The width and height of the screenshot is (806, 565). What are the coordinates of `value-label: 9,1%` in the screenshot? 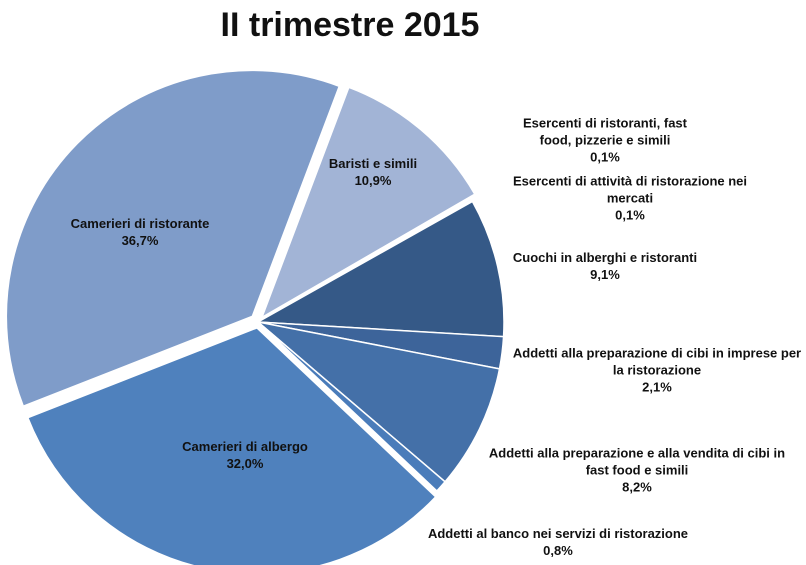 It's located at (605, 274).